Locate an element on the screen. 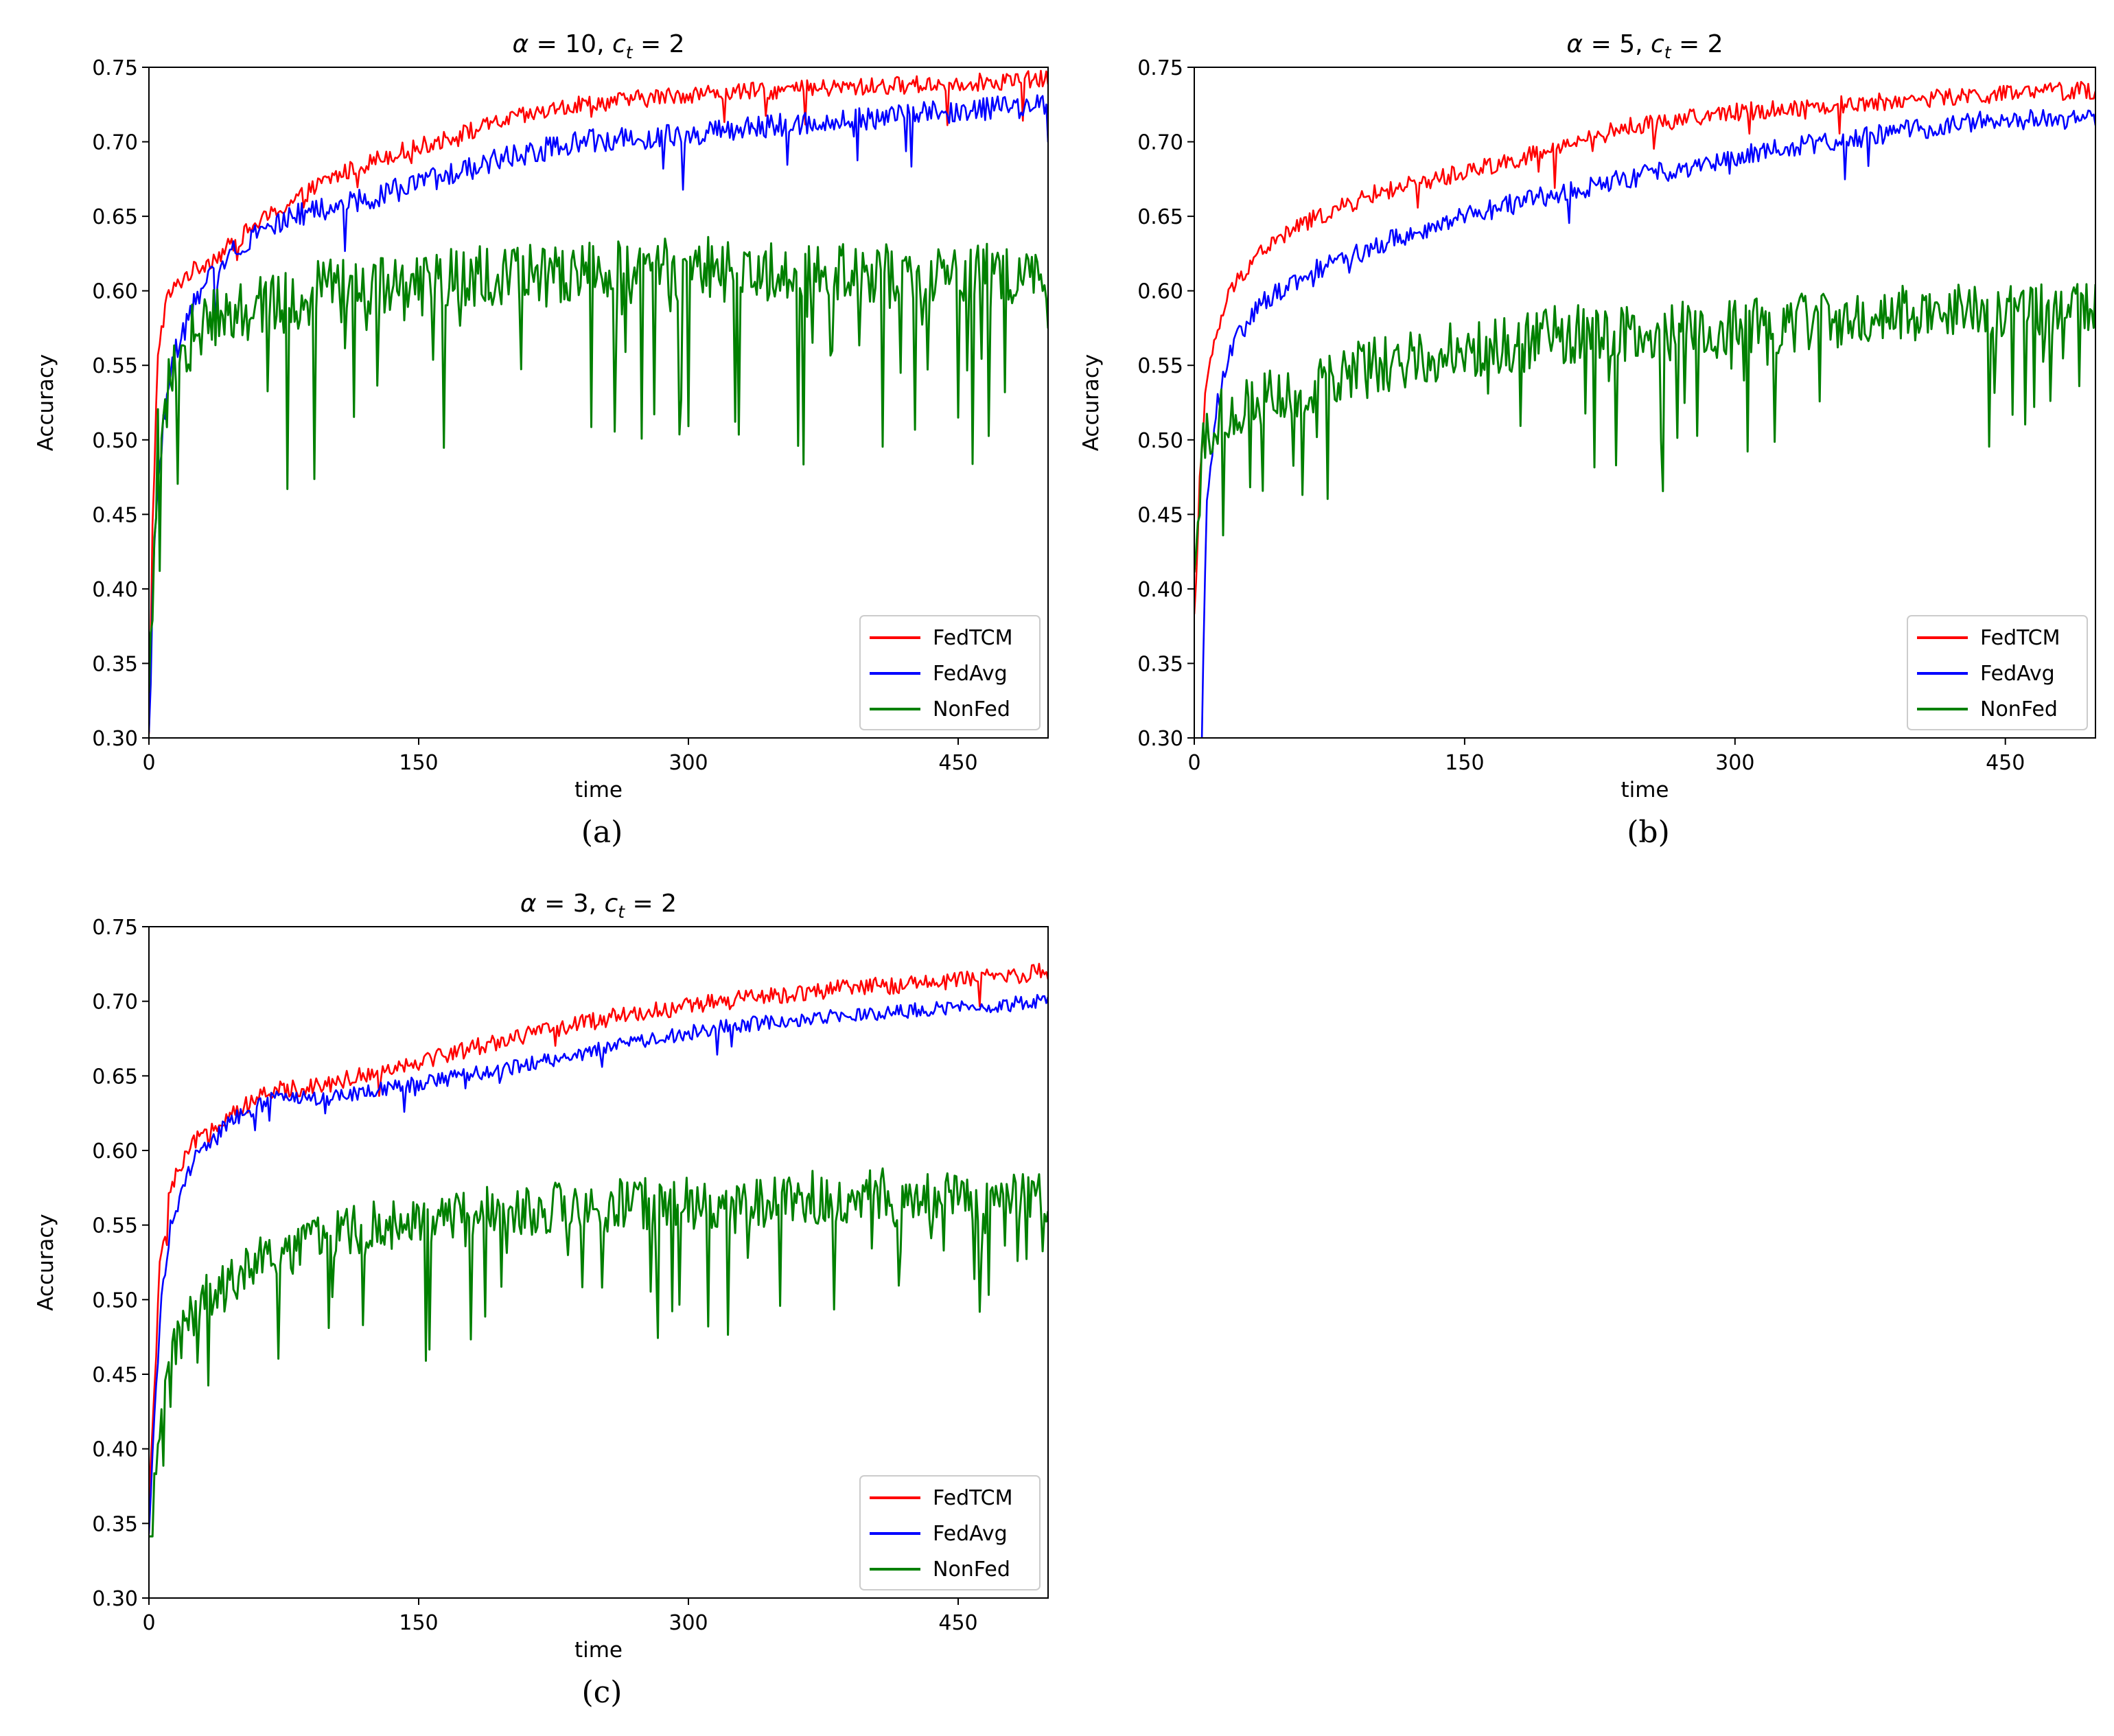  chart-title: α = 3, ct = 2 is located at coordinates (598, 906).